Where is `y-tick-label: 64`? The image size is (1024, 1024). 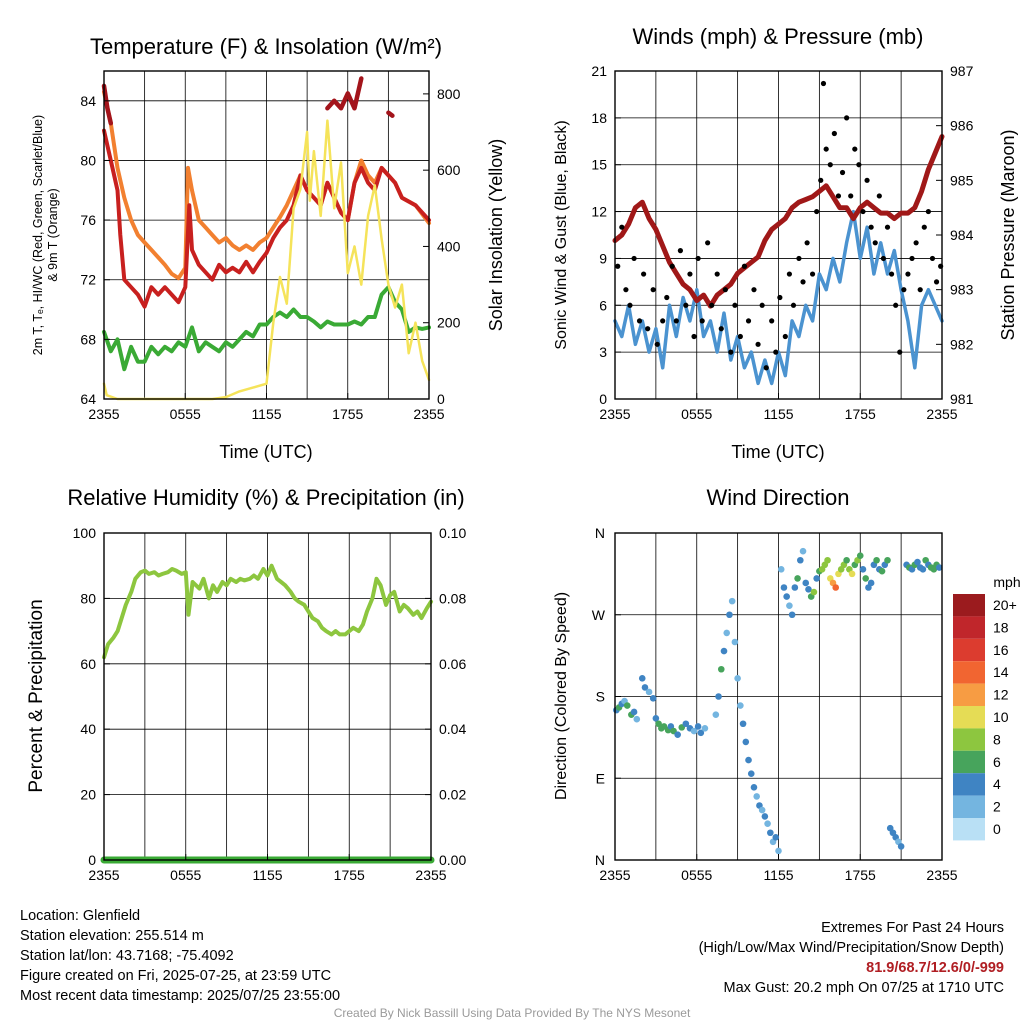 y-tick-label: 64 is located at coordinates (88, 399).